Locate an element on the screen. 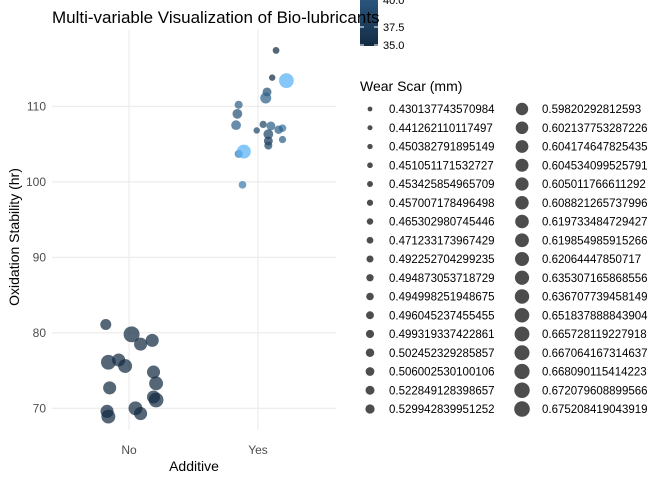 This screenshot has width=672, height=480. size-legend-label: 0.651837888843904 is located at coordinates (595, 316).